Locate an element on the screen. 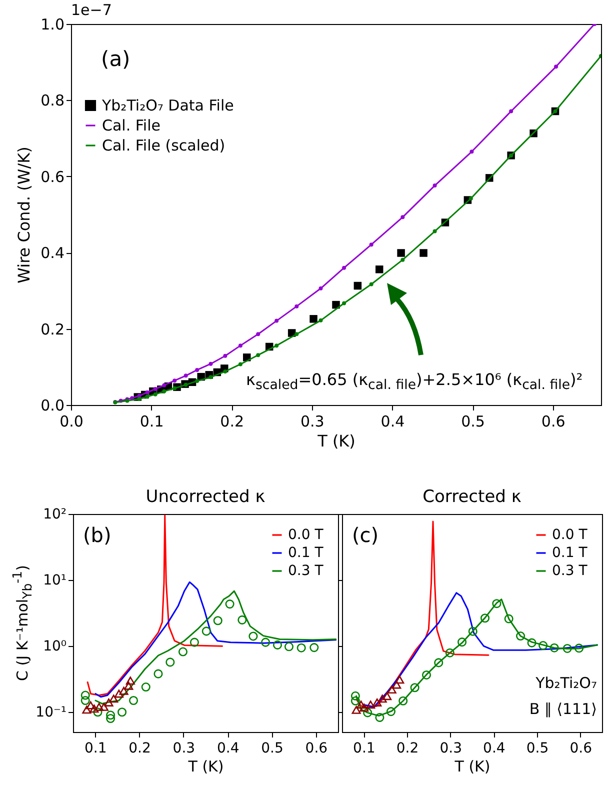 The width and height of the screenshot is (604, 792). y-tick-label: 10⁰ is located at coordinates (55, 646).